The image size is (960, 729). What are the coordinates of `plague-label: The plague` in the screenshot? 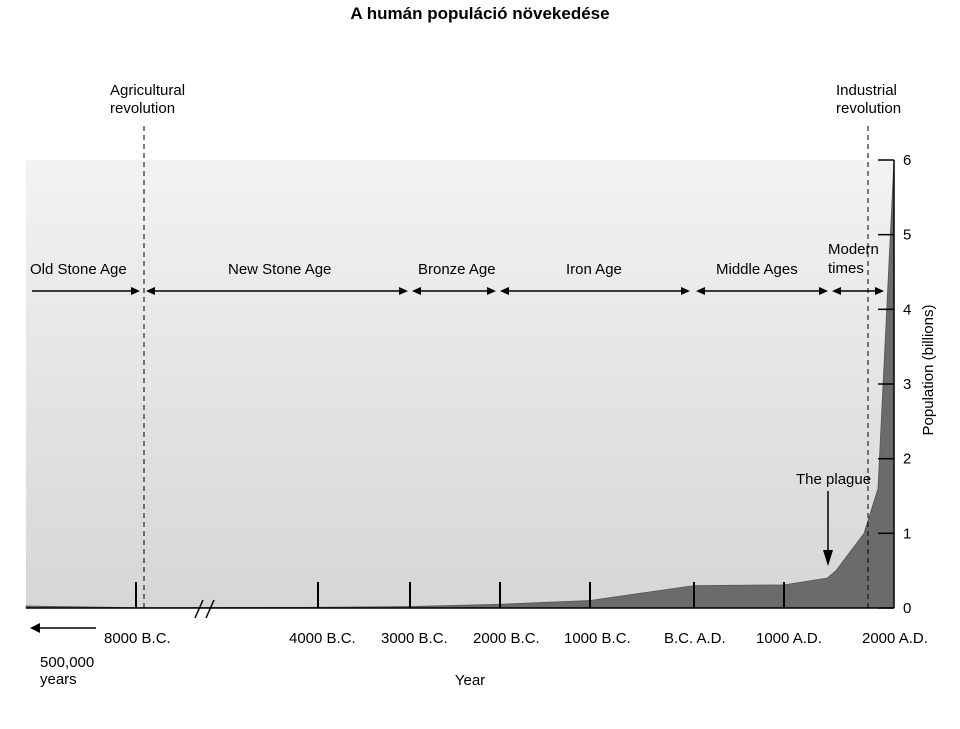 It's located at (833, 479).